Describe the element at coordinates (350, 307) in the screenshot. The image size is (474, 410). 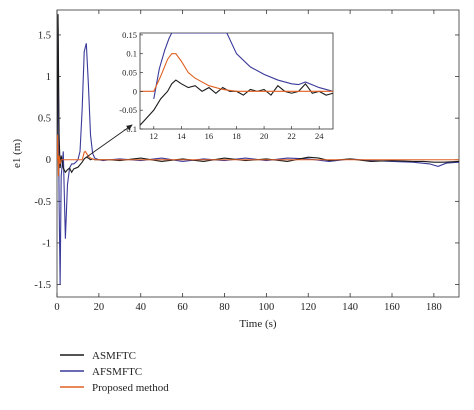
I see `x-tick-label: 140` at that location.